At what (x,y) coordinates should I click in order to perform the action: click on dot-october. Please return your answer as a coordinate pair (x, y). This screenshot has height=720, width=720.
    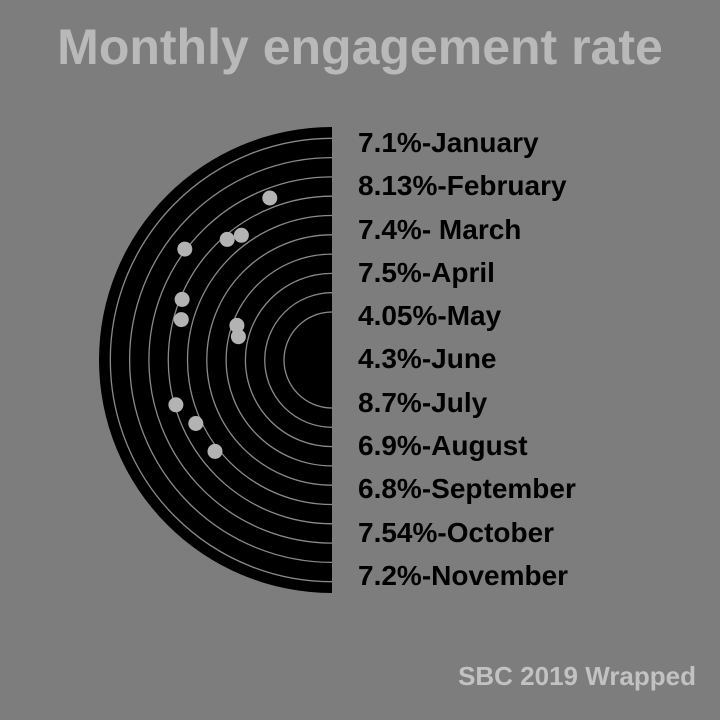
    Looking at the image, I should click on (176, 405).